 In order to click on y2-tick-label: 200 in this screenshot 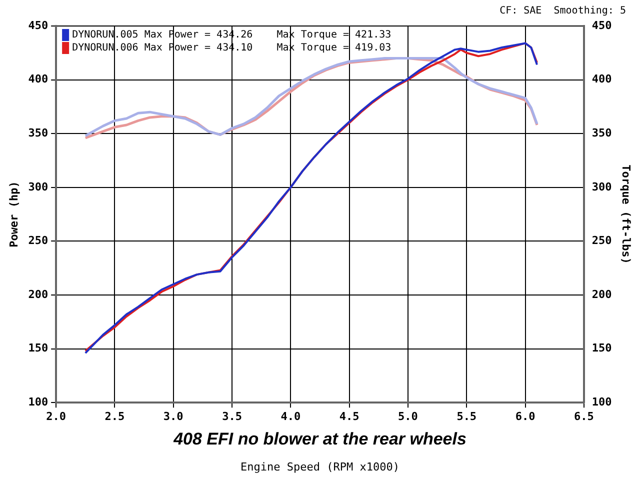, I will do `click(602, 294)`.